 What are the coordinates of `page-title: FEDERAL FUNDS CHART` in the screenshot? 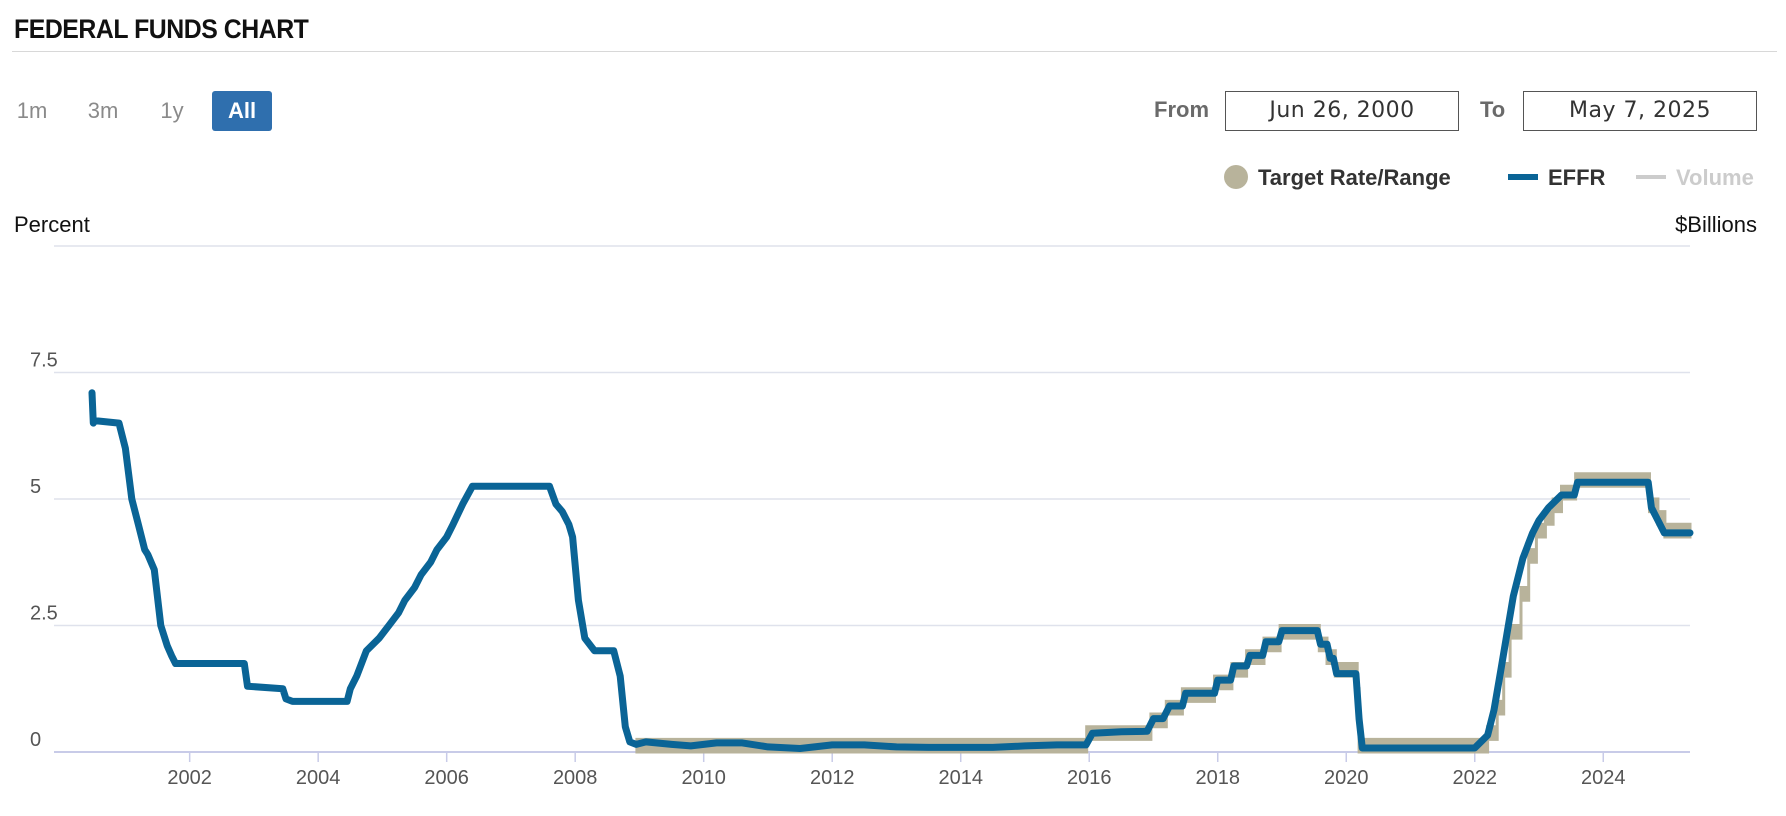 It's located at (161, 29).